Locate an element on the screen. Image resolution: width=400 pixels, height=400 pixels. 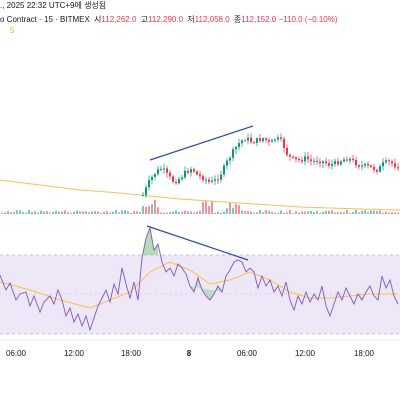
rsi-overbought-fill is located at coordinates (150, 241).